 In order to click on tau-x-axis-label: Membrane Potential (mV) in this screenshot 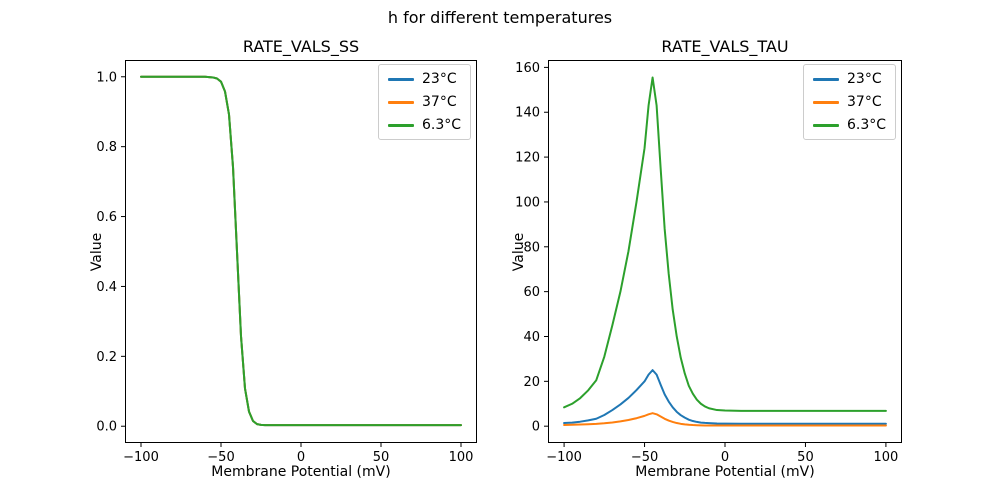, I will do `click(725, 472)`.